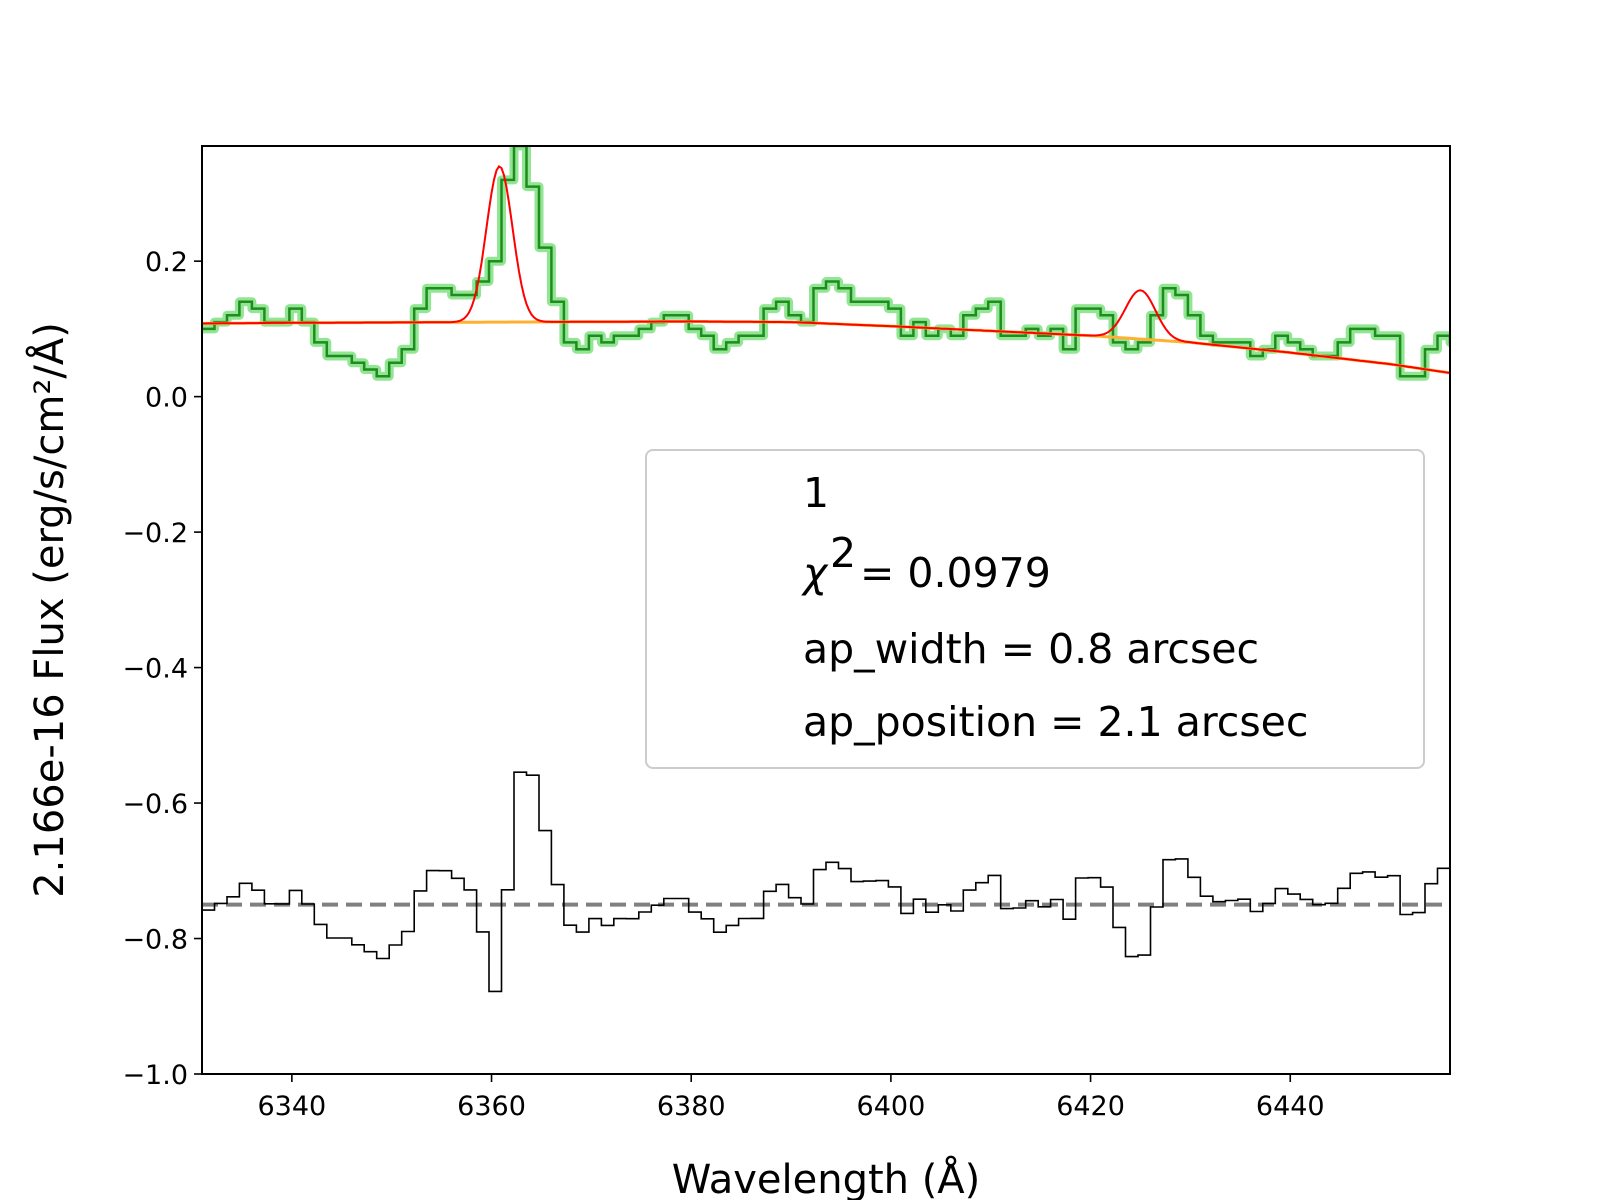 The width and height of the screenshot is (1600, 1200). I want to click on legend-box, so click(1035, 609).